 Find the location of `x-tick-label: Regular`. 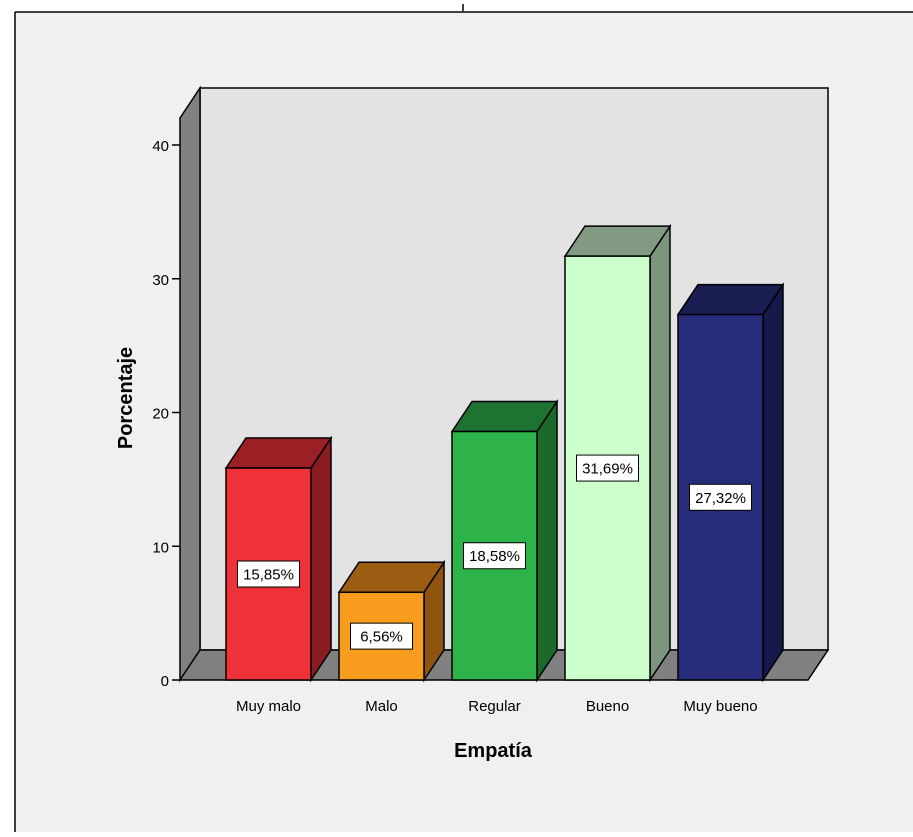

x-tick-label: Regular is located at coordinates (494, 706).